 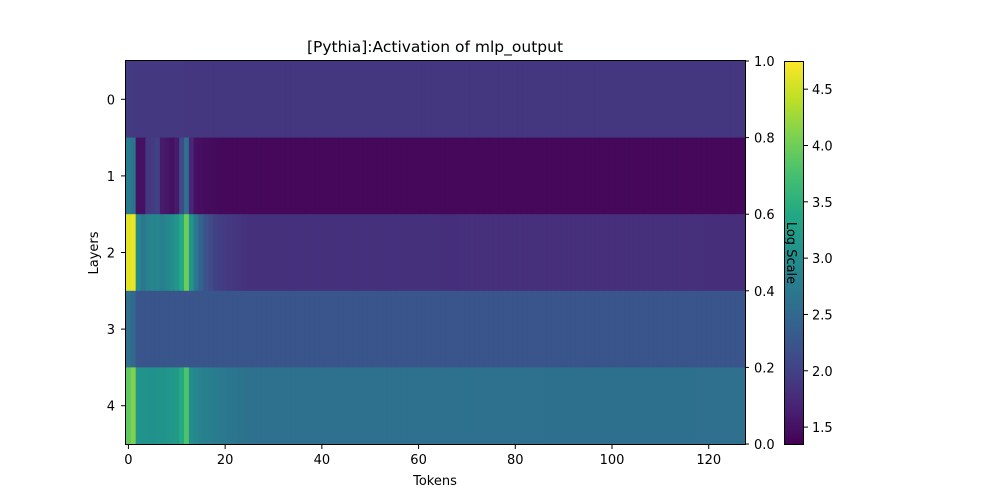 I want to click on x-tick-label: 120, so click(x=708, y=460).